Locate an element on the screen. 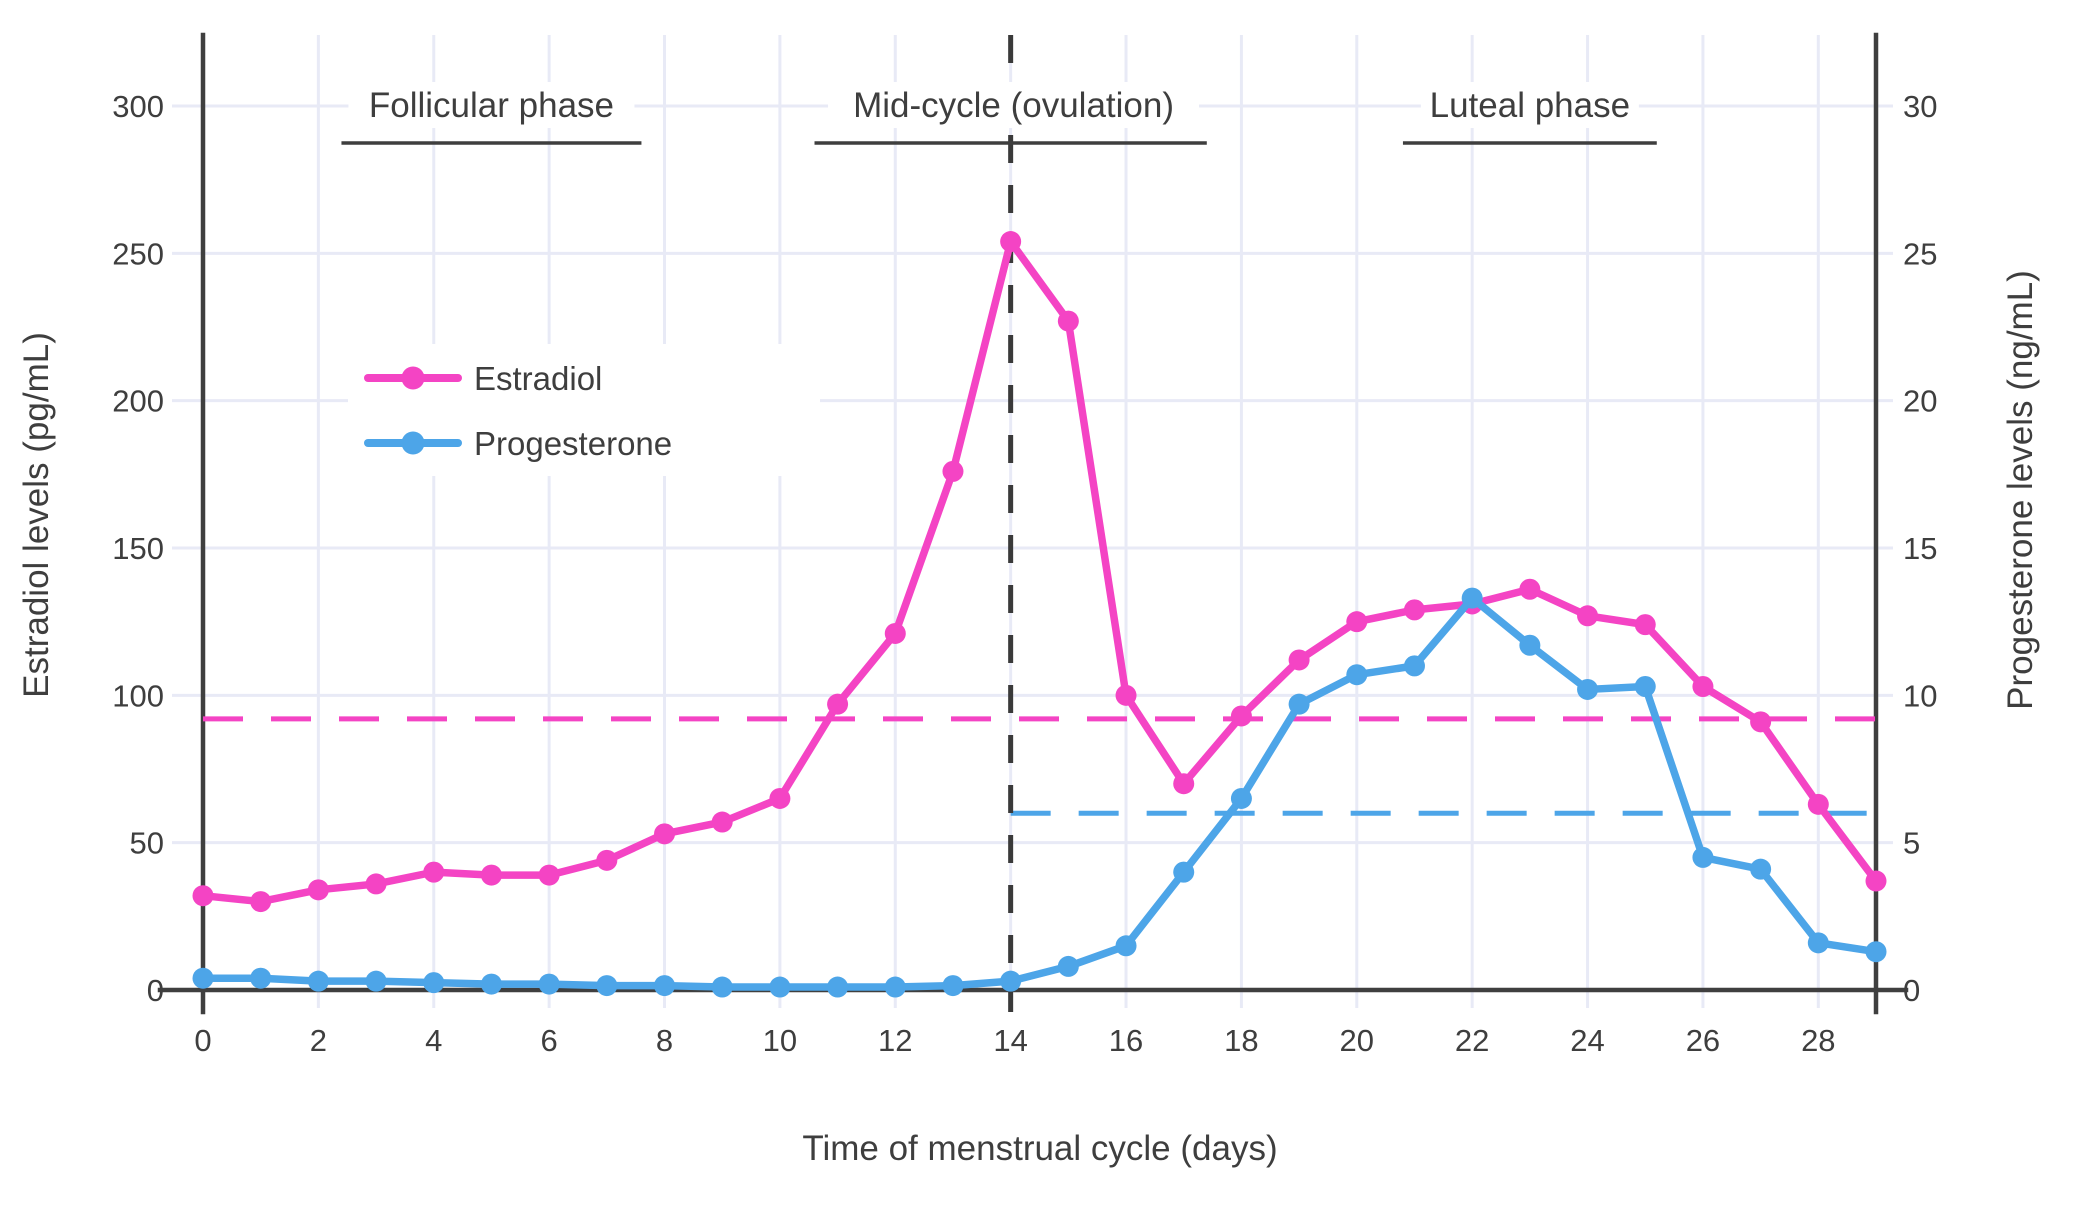 The height and width of the screenshot is (1208, 2077). x-axis-tick-label: 4 is located at coordinates (433, 1040).